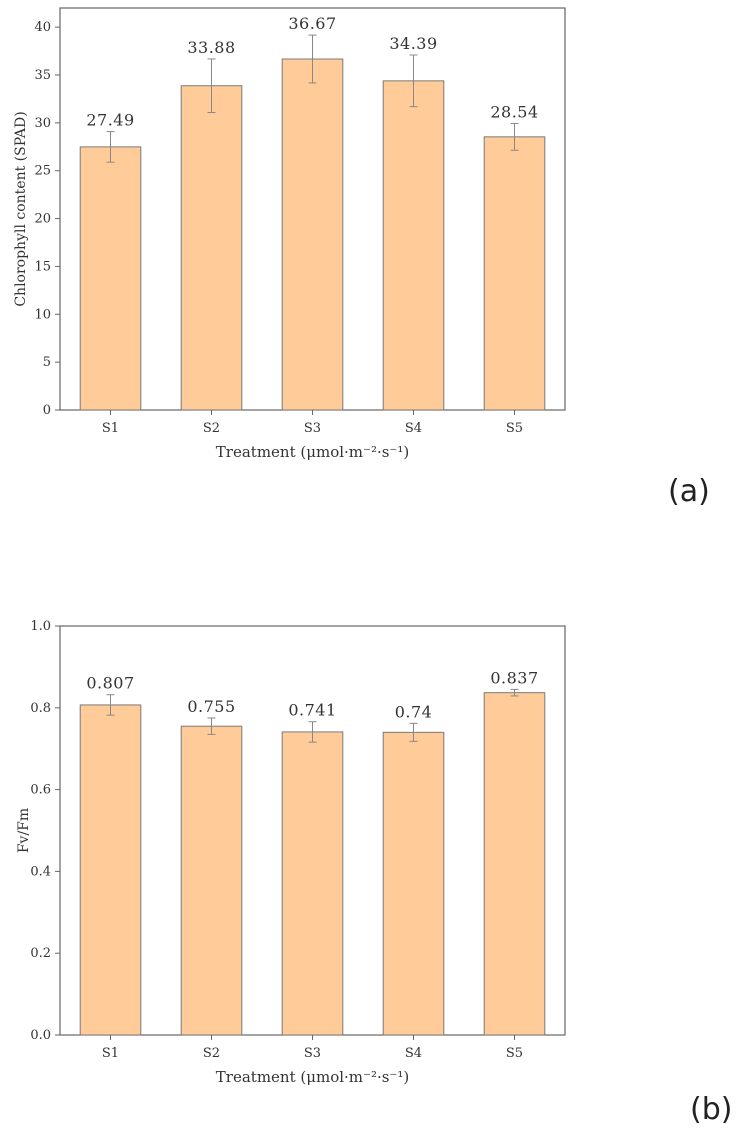 The width and height of the screenshot is (750, 1135). Describe the element at coordinates (110, 120) in the screenshot. I see `data-label: 27.49` at that location.